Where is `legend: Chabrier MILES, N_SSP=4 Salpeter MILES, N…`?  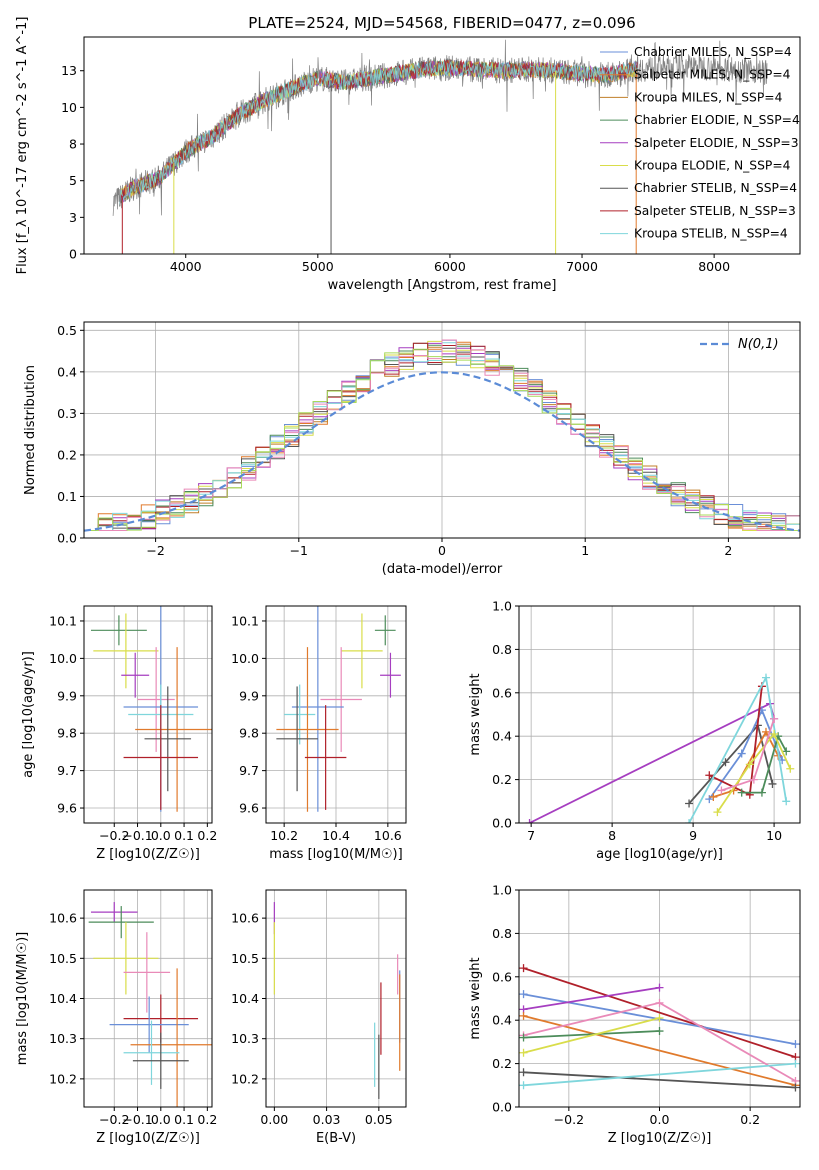
legend: Chabrier MILES, N_SSP=4 Salpeter MILES, N… is located at coordinates (700, 143).